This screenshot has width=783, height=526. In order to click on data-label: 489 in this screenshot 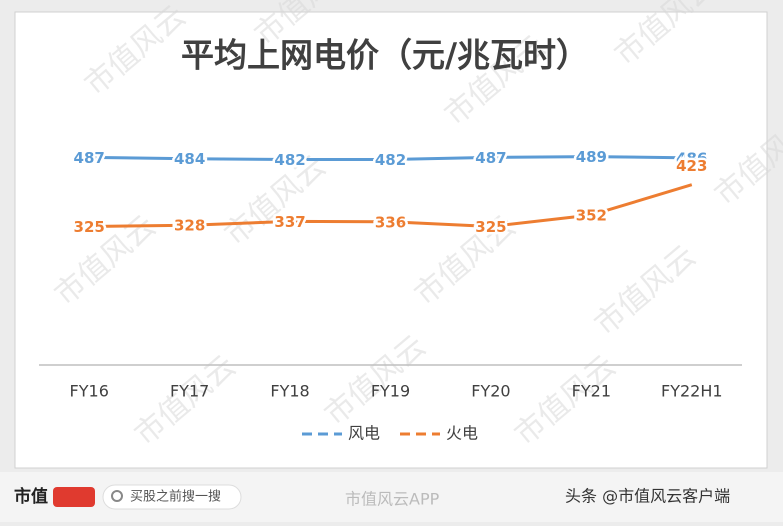, I will do `click(591, 157)`.